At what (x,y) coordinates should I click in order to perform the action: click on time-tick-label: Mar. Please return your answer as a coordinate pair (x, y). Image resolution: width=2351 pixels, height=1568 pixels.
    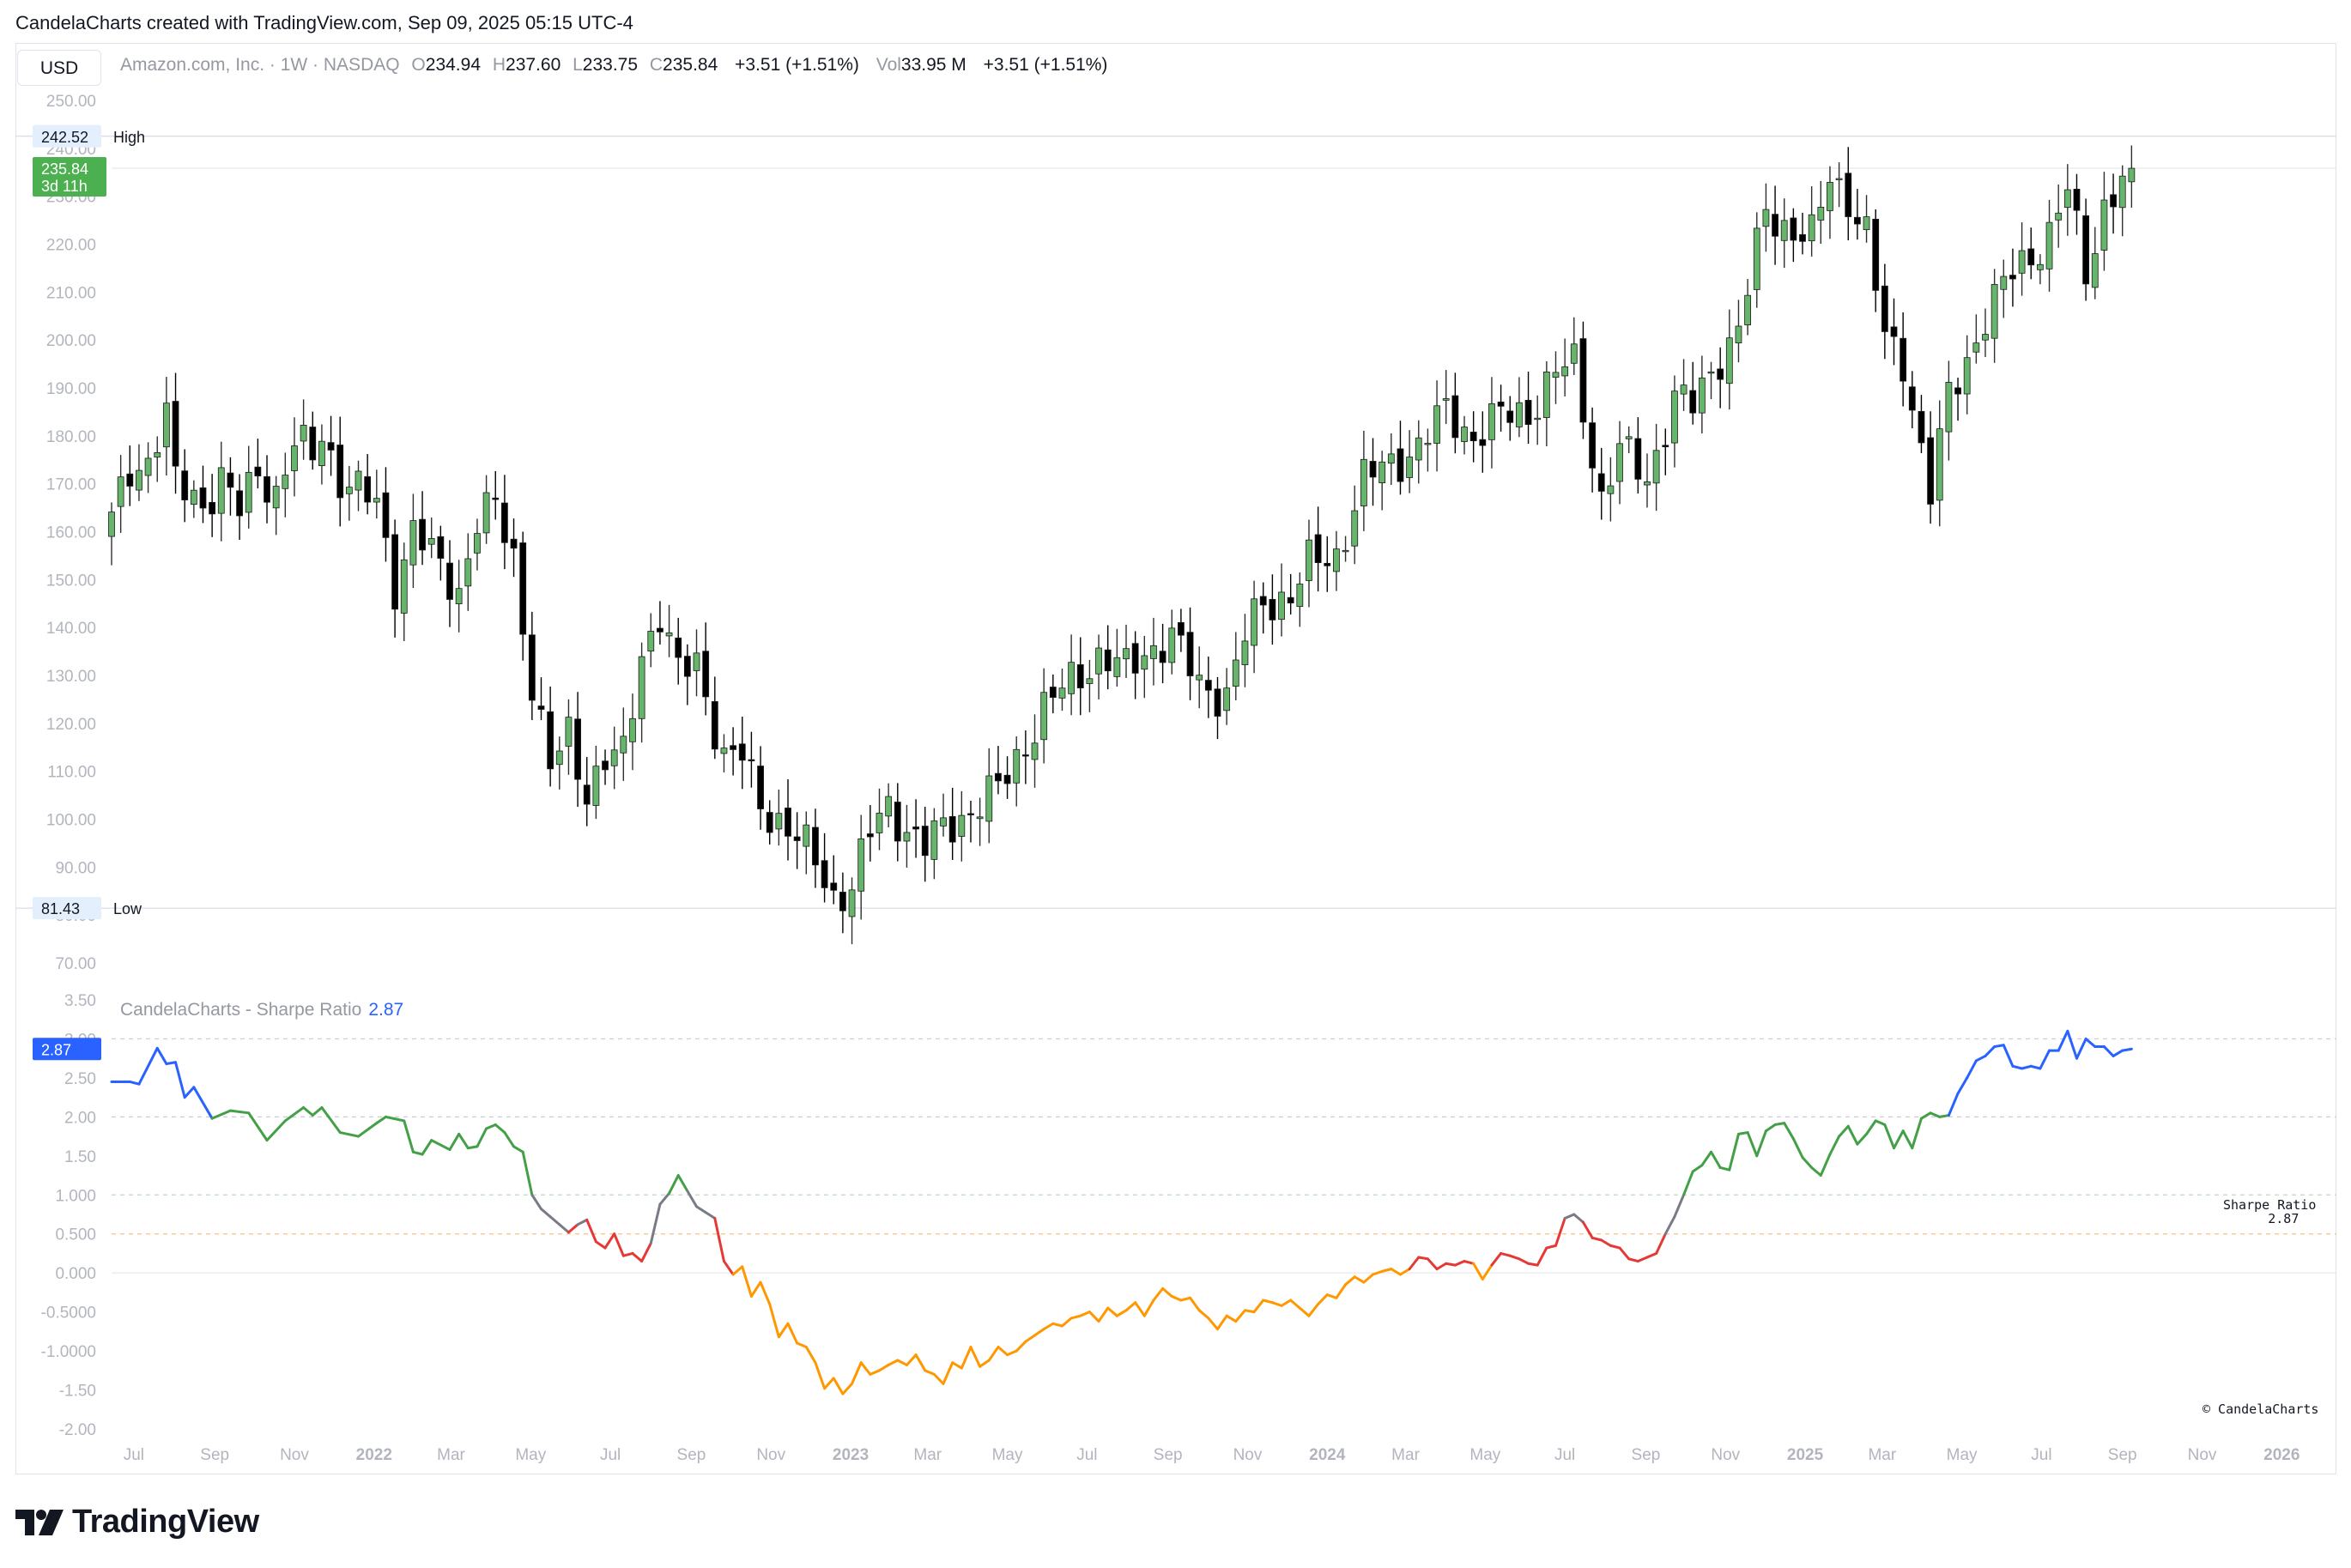
    Looking at the image, I should click on (451, 1455).